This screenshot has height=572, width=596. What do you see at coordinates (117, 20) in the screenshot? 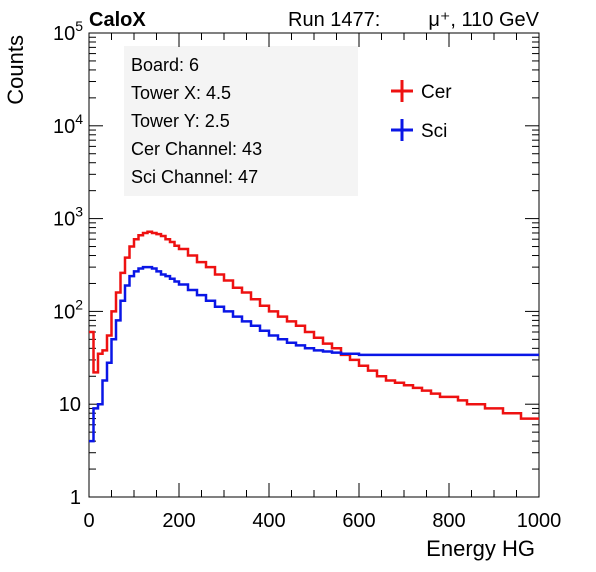
I see `experiment-label: CaloX` at bounding box center [117, 20].